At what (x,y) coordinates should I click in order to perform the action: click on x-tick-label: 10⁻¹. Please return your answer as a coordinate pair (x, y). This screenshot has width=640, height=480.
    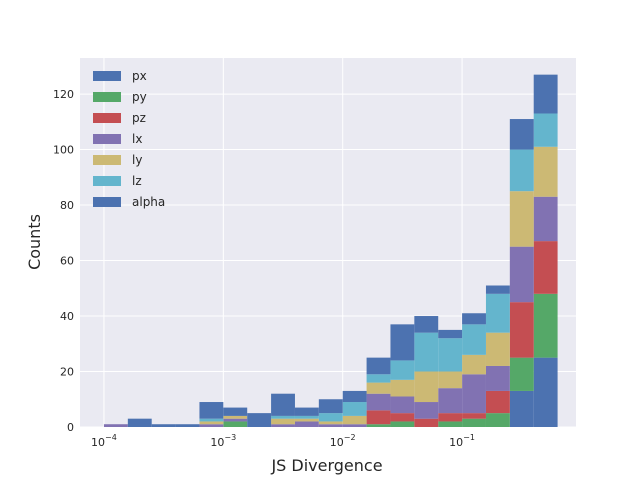
    Looking at the image, I should click on (462, 441).